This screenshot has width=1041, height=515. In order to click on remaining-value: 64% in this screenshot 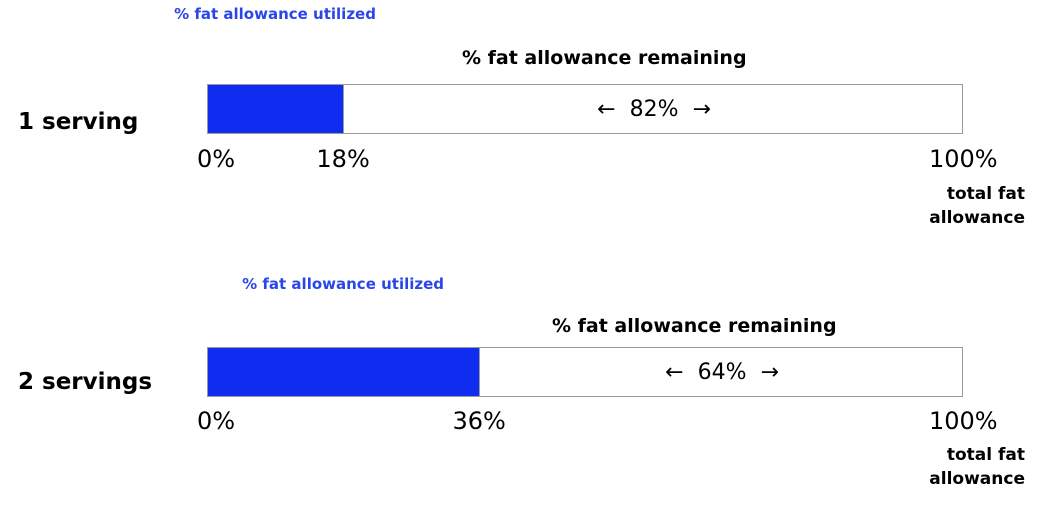, I will do `click(722, 372)`.